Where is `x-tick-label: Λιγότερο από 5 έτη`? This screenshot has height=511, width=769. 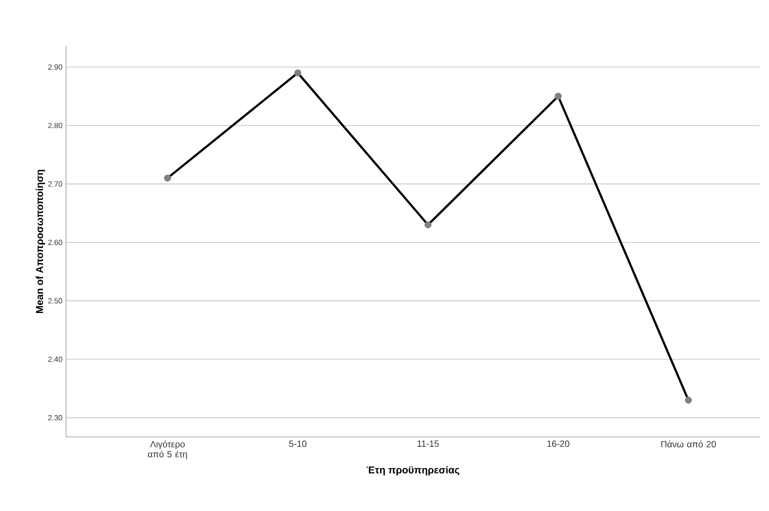 x-tick-label: Λιγότερο από 5 έτη is located at coordinates (167, 450).